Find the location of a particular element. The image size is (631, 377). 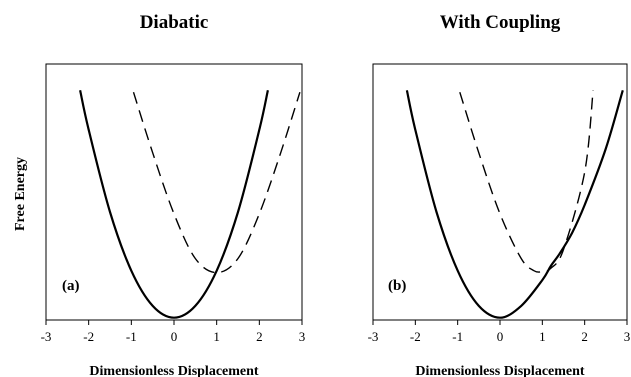

panel-a-title: Diabatic is located at coordinates (174, 22).